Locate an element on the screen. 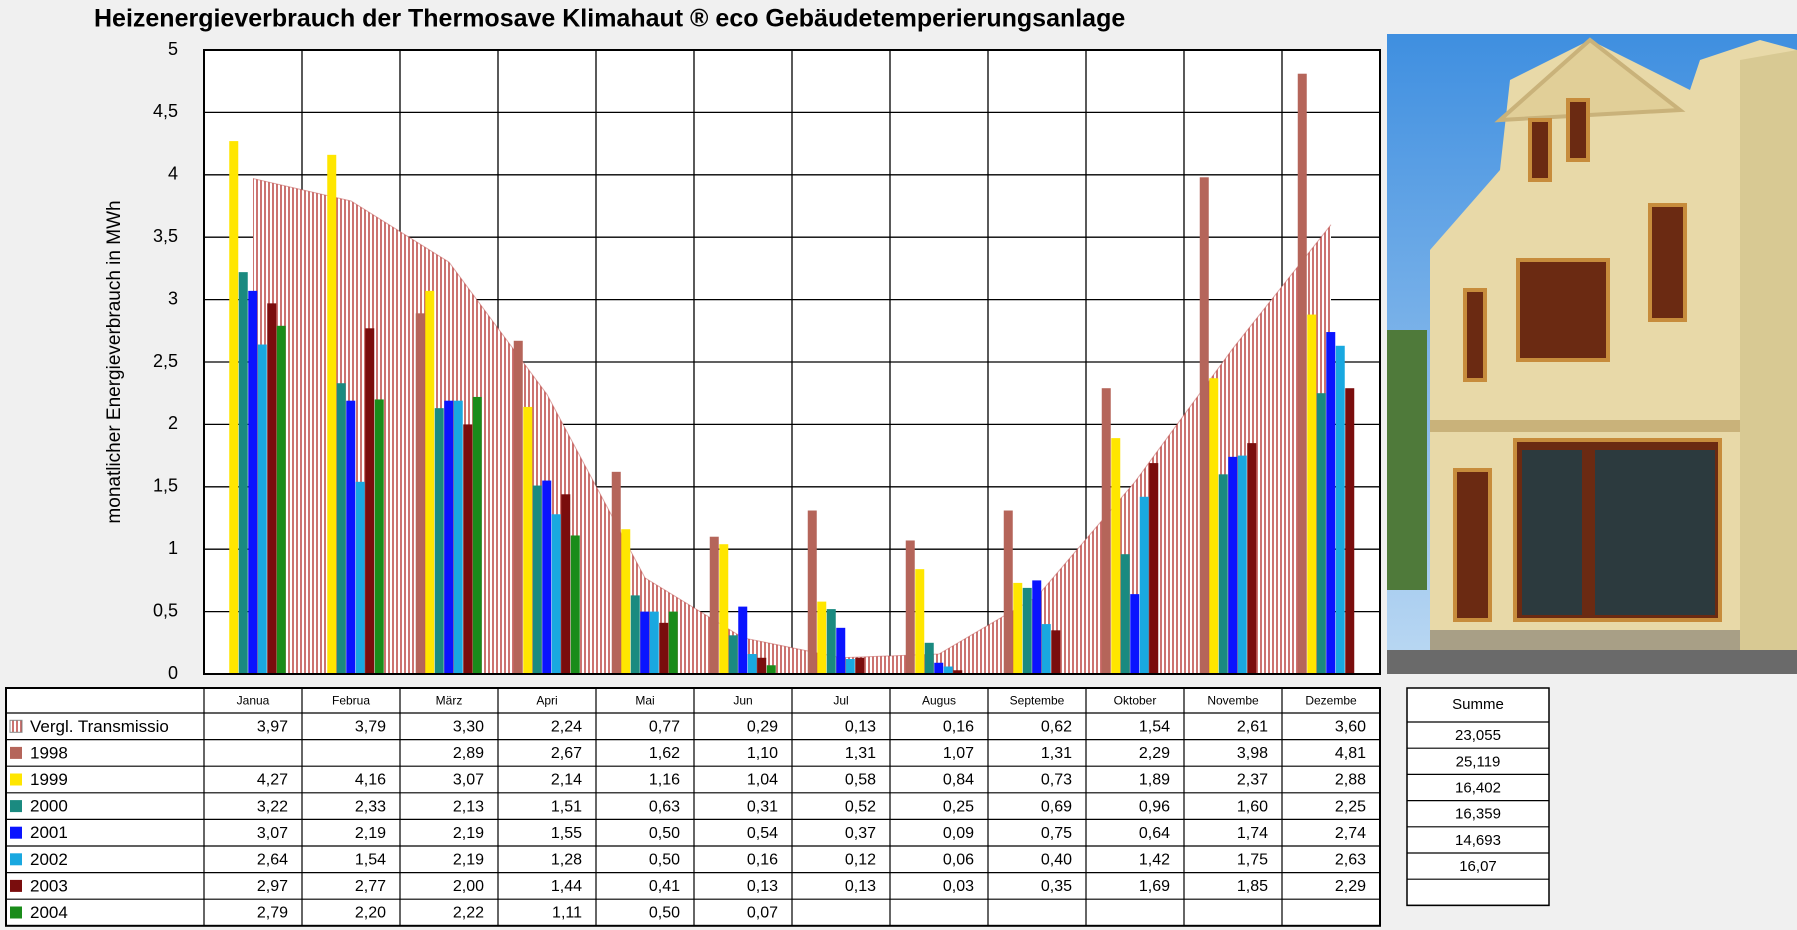 This screenshot has width=1797, height=930. table-value: 4,27 is located at coordinates (272, 780).